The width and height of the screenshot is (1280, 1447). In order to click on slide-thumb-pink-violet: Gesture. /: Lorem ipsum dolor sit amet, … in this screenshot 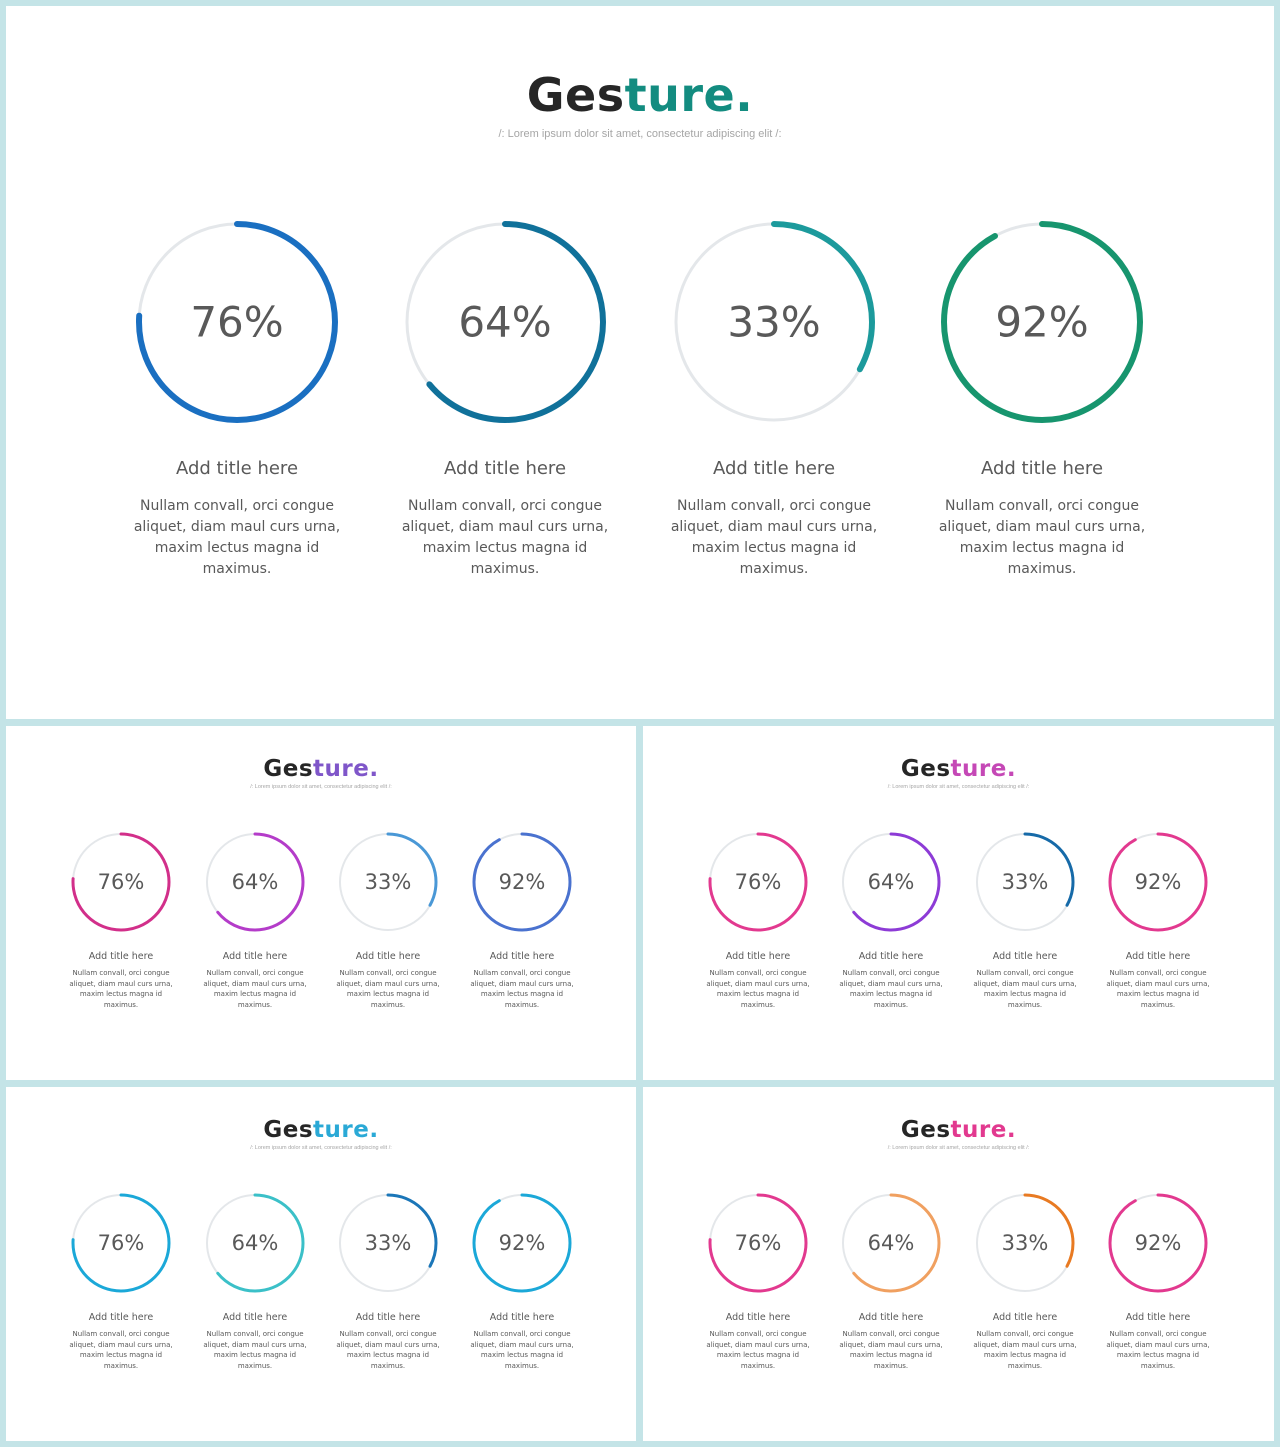, I will do `click(958, 903)`.